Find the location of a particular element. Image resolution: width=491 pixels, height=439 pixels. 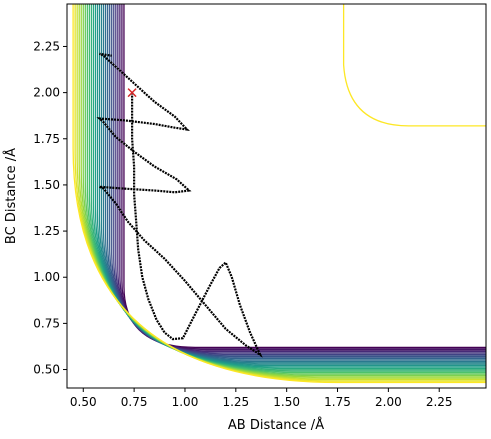

y-tick-label: 1.00 is located at coordinates (46, 277).